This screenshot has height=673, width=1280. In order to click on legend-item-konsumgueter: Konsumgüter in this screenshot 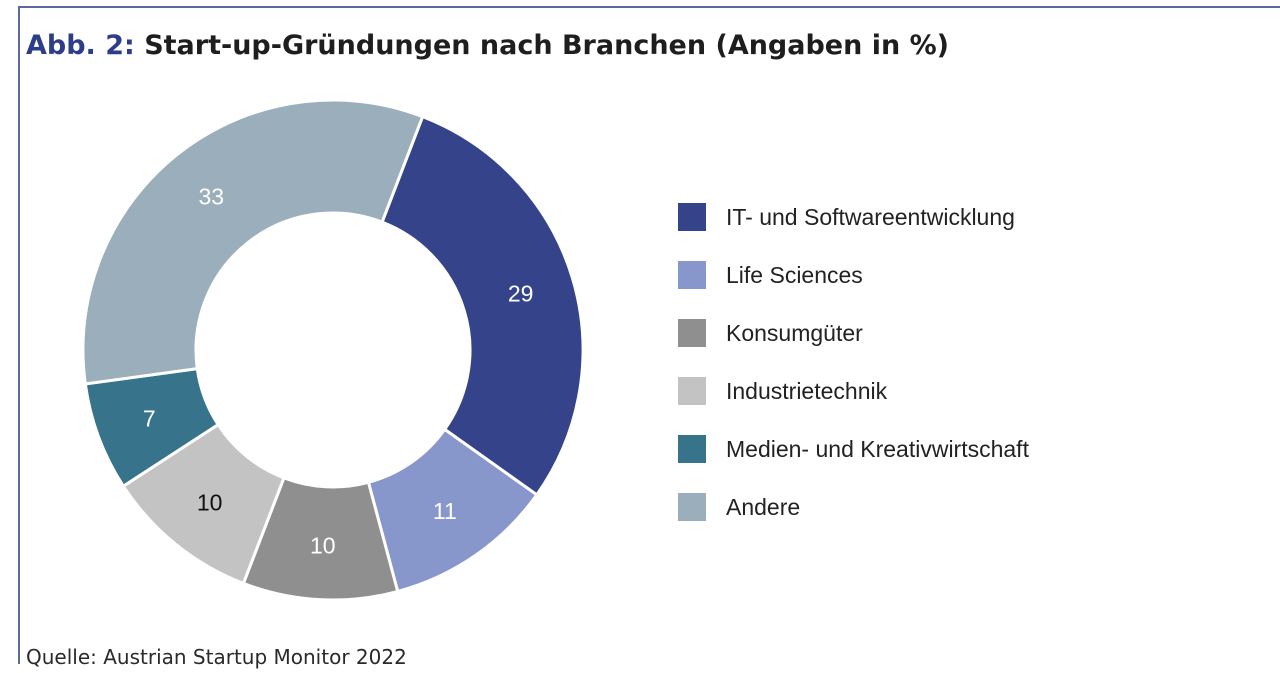, I will do `click(853, 333)`.